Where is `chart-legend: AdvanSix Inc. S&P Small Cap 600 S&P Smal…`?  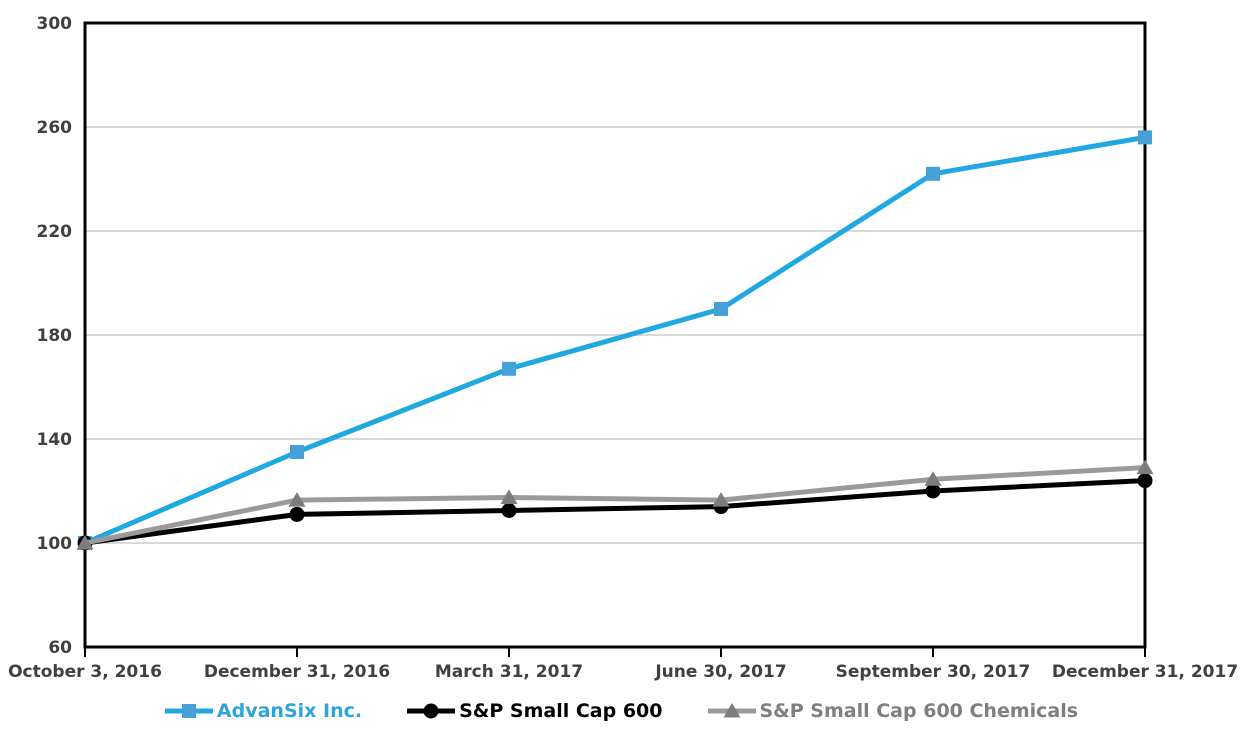
chart-legend: AdvanSix Inc. S&P Small Cap 600 S&P Smal… is located at coordinates (621, 711).